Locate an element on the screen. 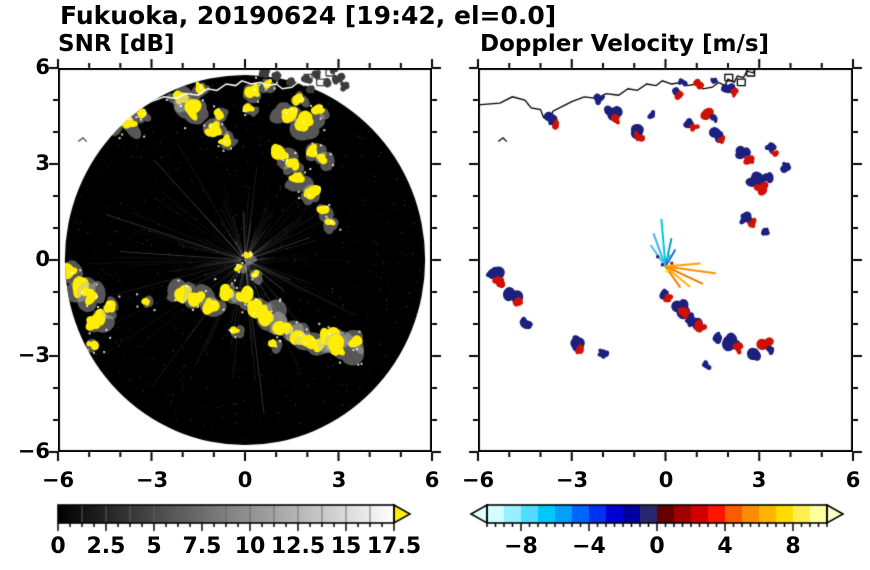 This screenshot has width=870, height=570. x-tick-label-left: −3 is located at coordinates (152, 480).